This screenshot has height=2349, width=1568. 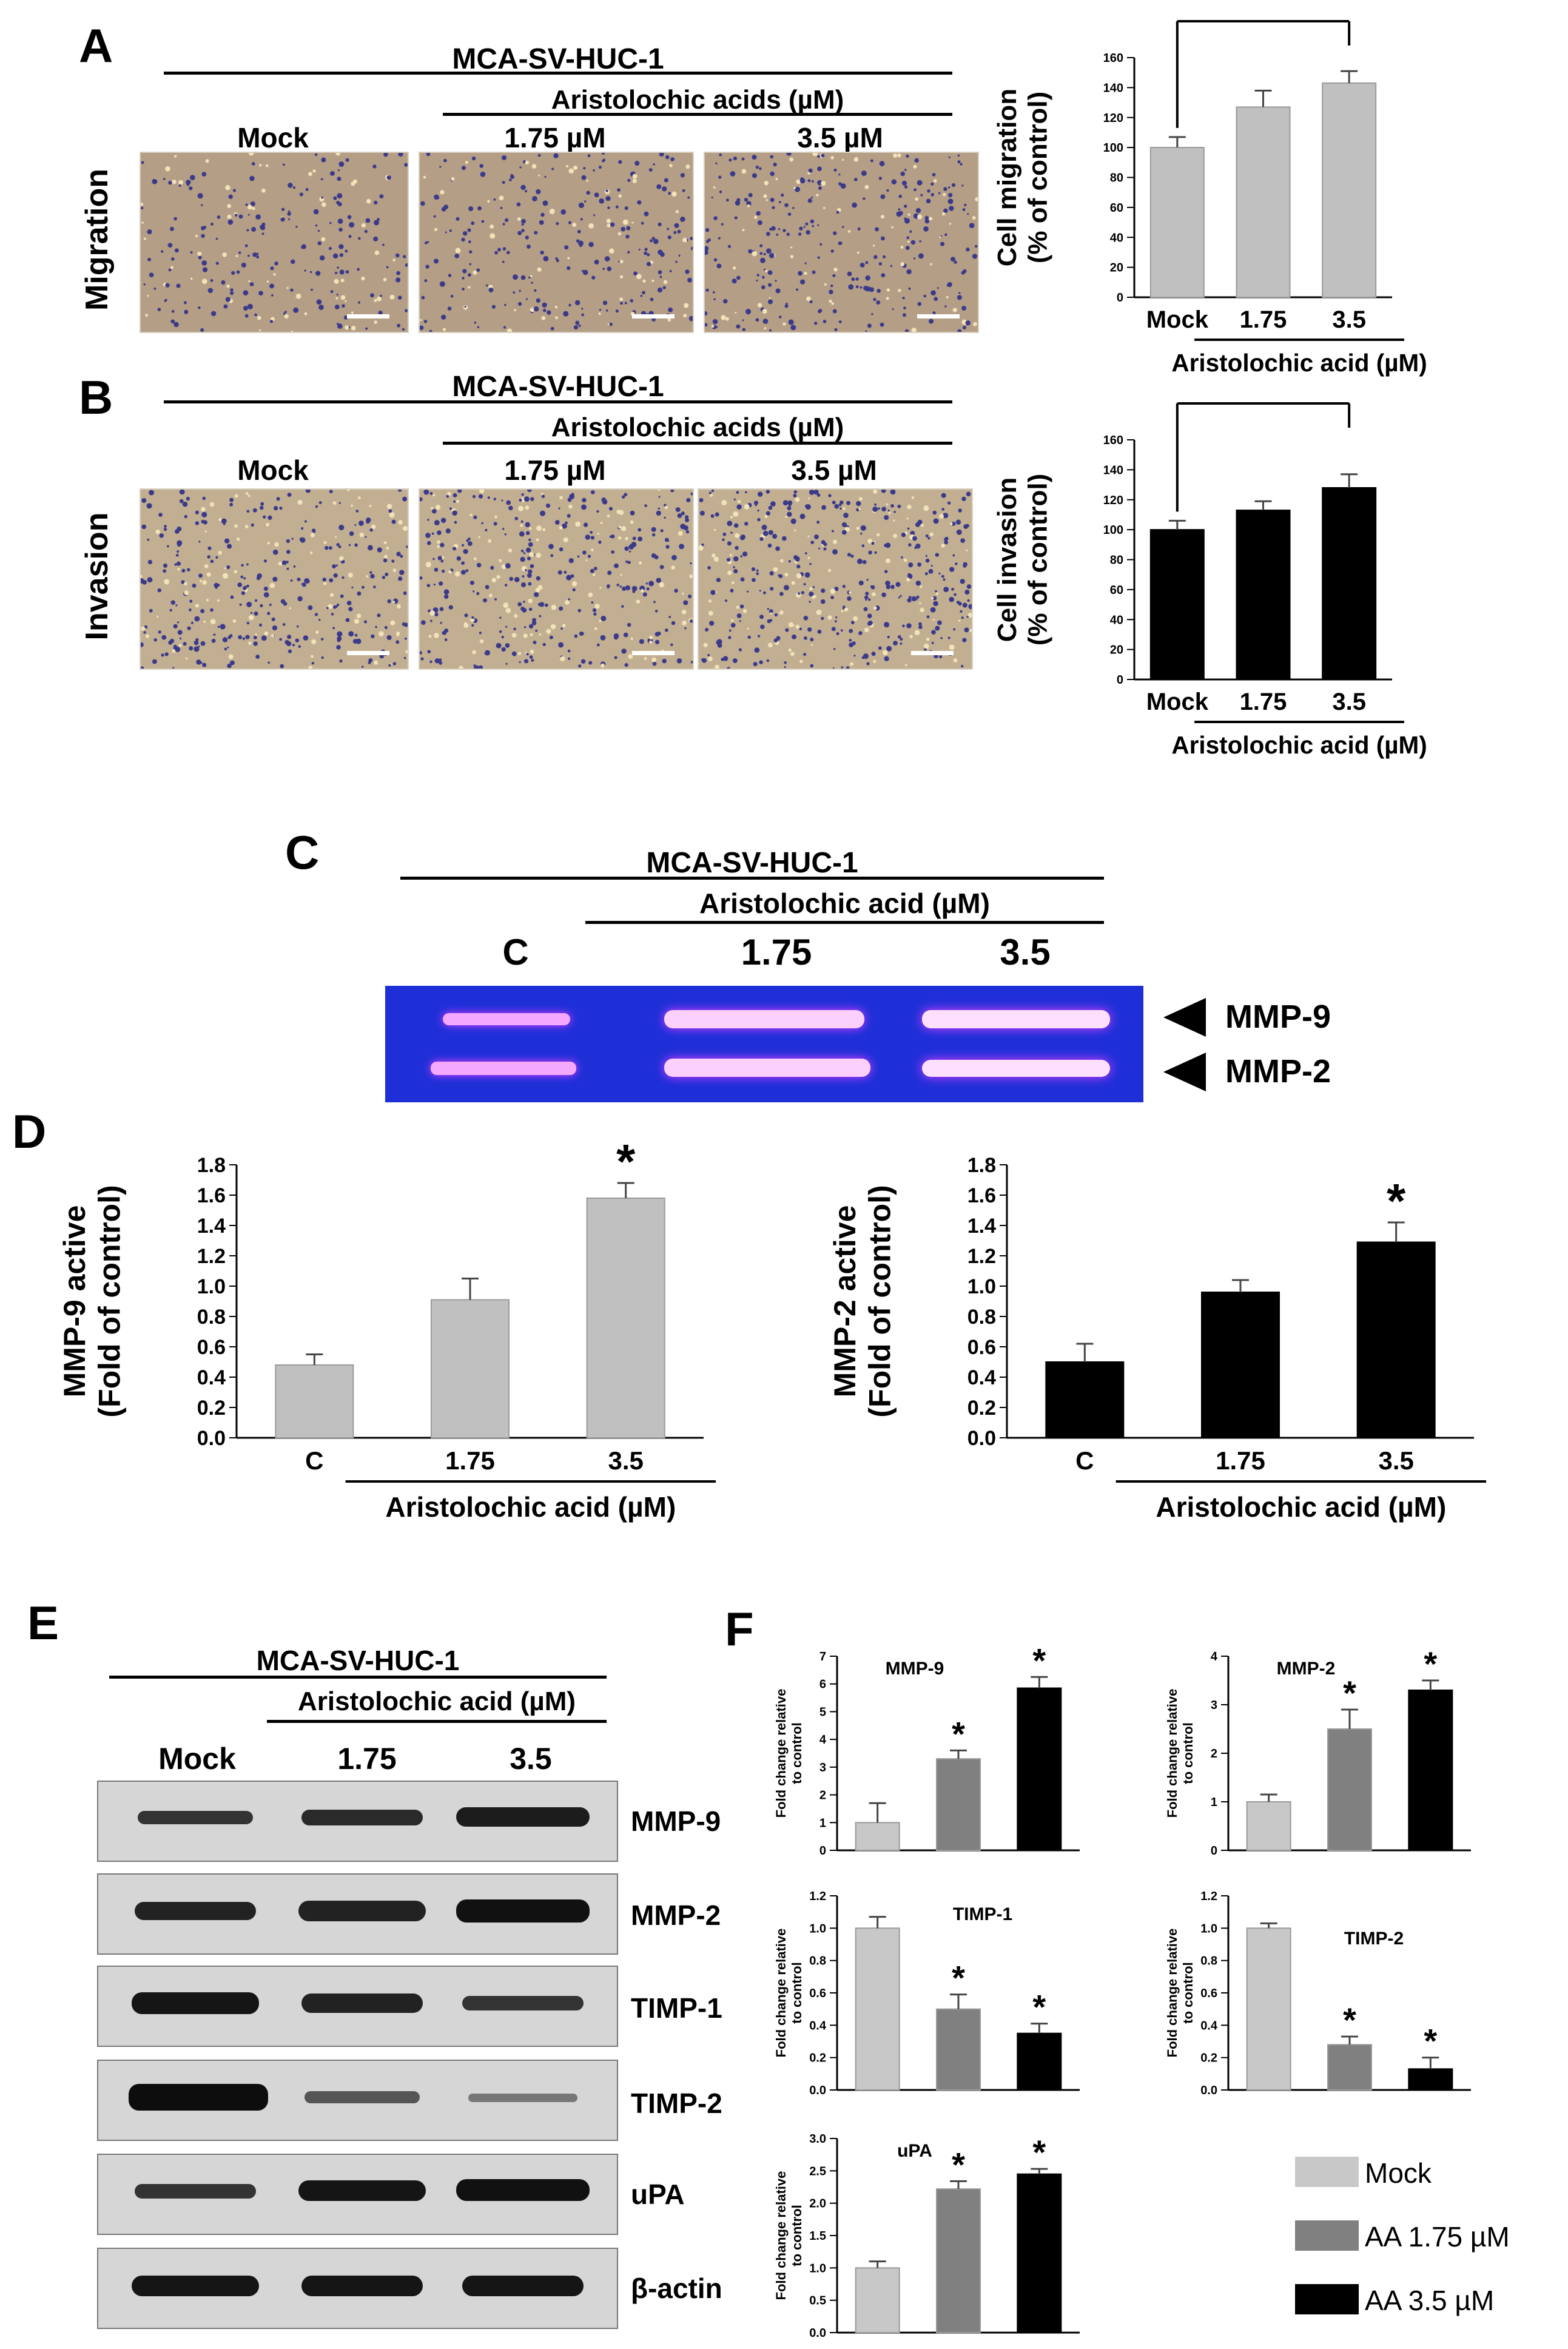 I want to click on y-tick-label: 60, so click(x=1116, y=591).